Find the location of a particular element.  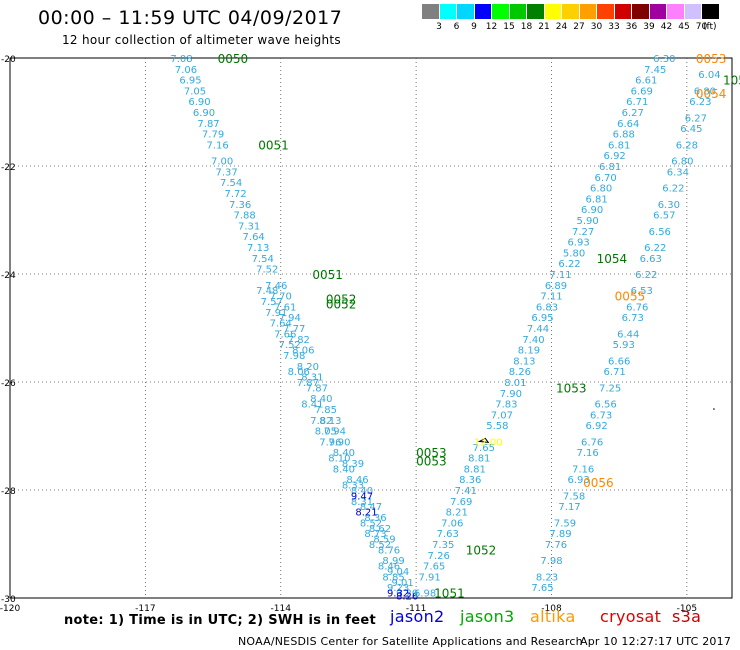

lat-tick-label: -26 is located at coordinates (8, 384).